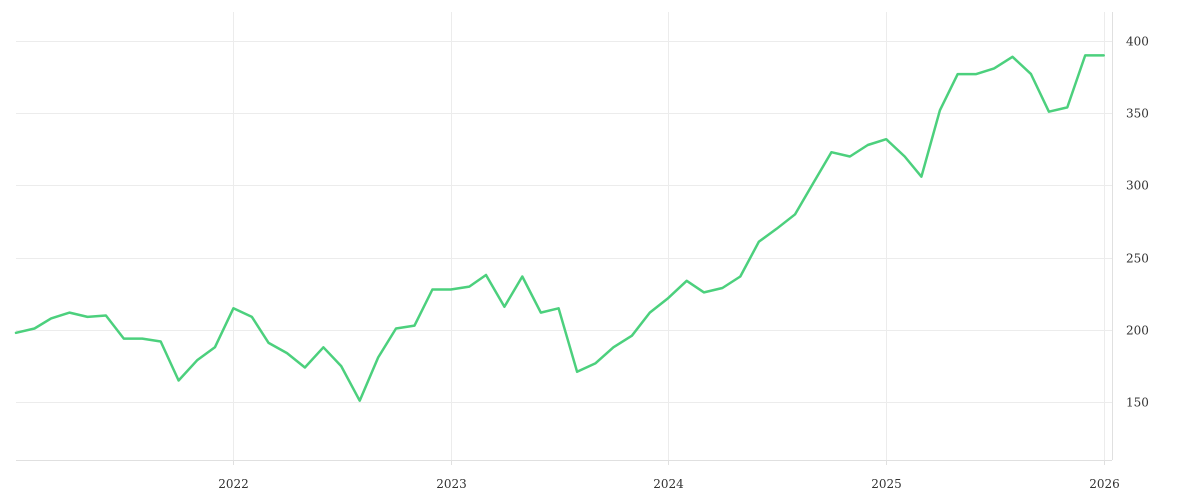 The height and width of the screenshot is (500, 1200). What do you see at coordinates (1137, 114) in the screenshot?
I see `y-tick-label: 350` at bounding box center [1137, 114].